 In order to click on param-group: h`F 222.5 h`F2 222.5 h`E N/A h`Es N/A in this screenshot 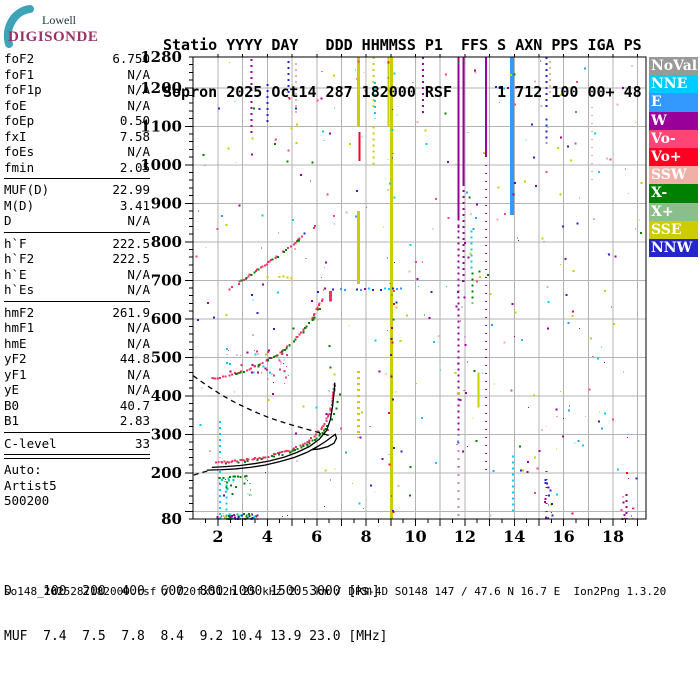, I will do `click(77, 264)`.